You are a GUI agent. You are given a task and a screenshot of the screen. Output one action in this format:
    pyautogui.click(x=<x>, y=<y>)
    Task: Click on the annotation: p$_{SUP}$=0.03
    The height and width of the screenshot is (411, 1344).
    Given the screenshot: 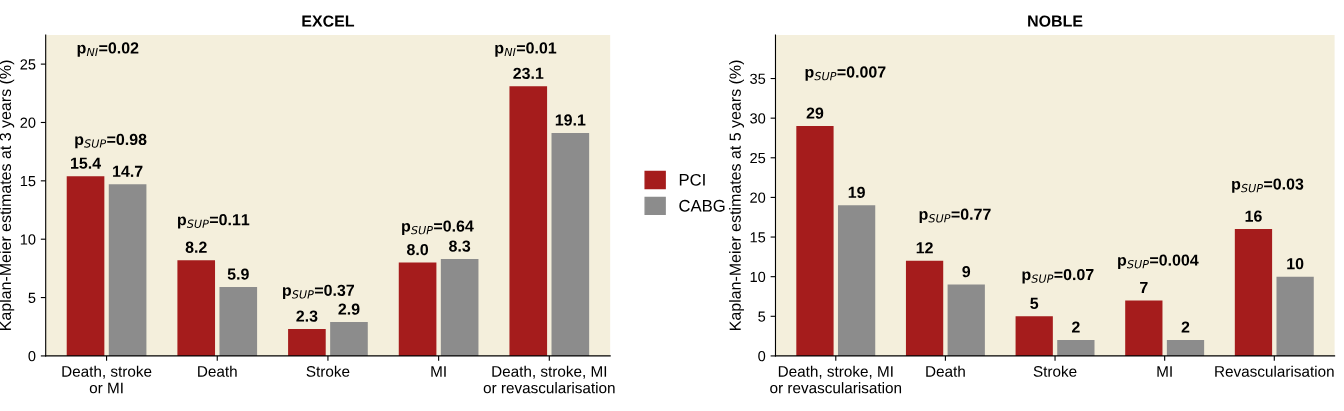 What is the action you would take?
    pyautogui.click(x=1268, y=185)
    